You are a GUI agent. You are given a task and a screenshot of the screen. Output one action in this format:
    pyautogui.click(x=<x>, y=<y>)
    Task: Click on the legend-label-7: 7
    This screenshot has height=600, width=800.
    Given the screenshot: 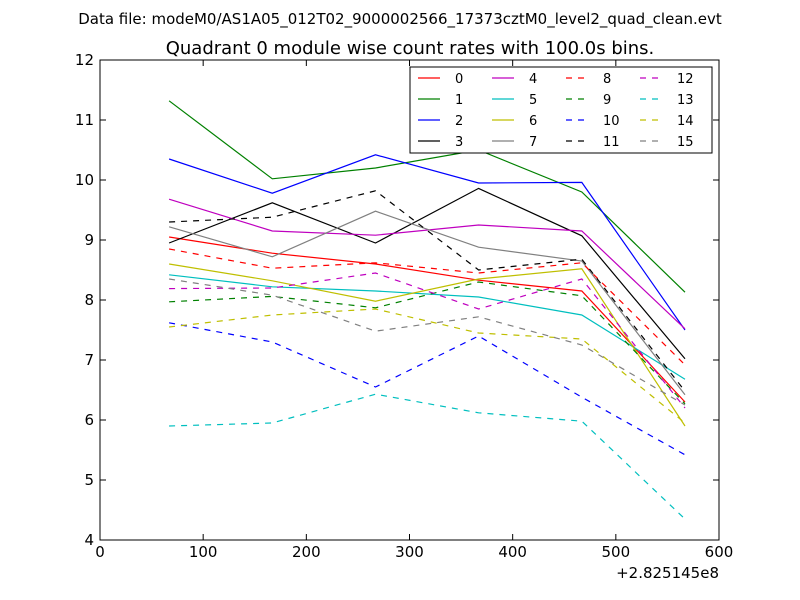 What is the action you would take?
    pyautogui.click(x=533, y=142)
    